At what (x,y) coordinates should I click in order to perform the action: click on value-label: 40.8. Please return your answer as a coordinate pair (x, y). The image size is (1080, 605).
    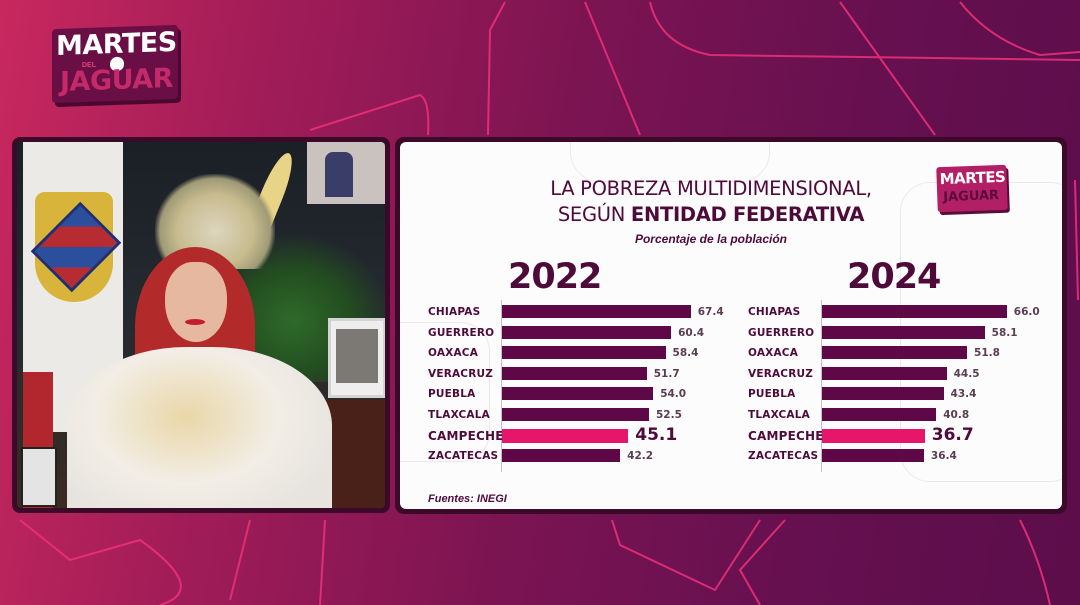
    Looking at the image, I should click on (956, 415).